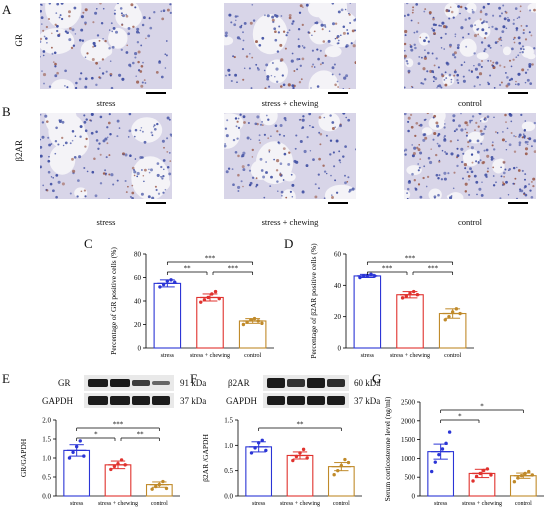 This screenshot has width=550, height=518. I want to click on y-tick-label: 40, so click(138, 302).